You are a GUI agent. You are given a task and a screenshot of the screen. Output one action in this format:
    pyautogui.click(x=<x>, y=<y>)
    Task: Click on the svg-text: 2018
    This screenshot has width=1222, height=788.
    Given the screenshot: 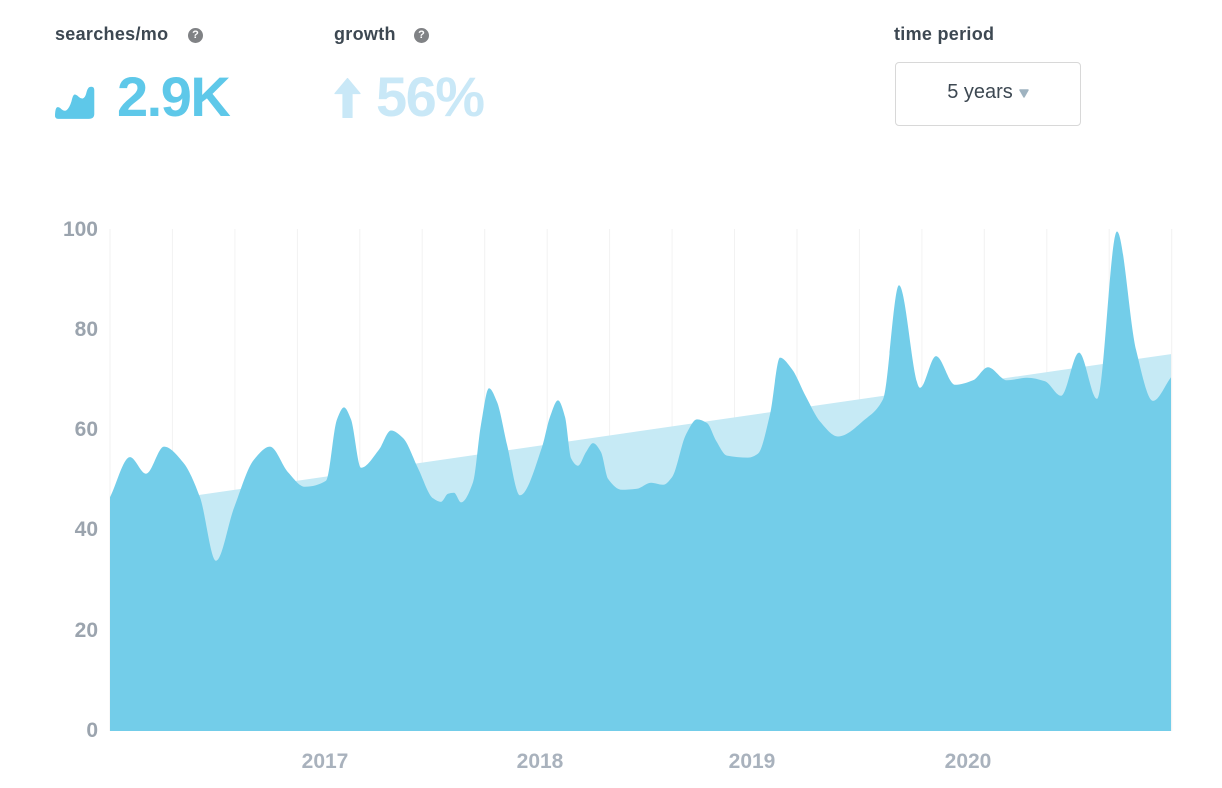 What is the action you would take?
    pyautogui.click(x=540, y=761)
    